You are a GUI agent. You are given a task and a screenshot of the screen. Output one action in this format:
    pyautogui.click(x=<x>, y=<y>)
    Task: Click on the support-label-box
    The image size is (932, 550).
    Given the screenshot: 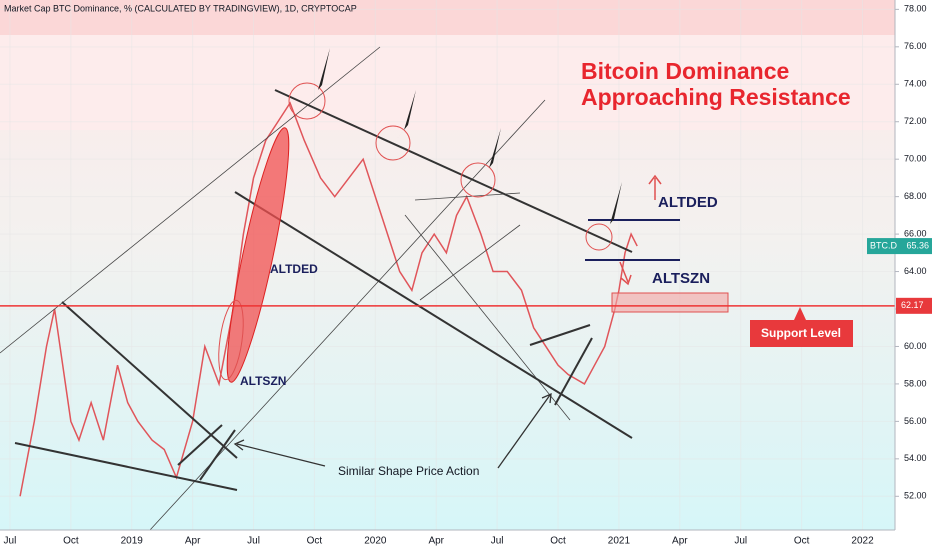 What is the action you would take?
    pyautogui.click(x=801, y=327)
    